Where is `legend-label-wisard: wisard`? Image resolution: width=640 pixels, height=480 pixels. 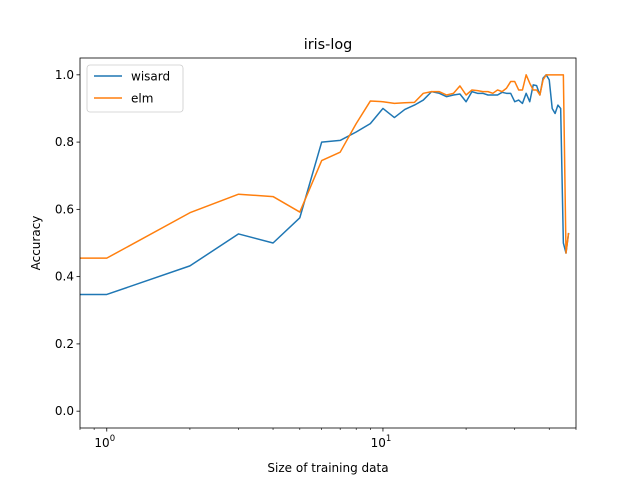 legend-label-wisard: wisard is located at coordinates (150, 77).